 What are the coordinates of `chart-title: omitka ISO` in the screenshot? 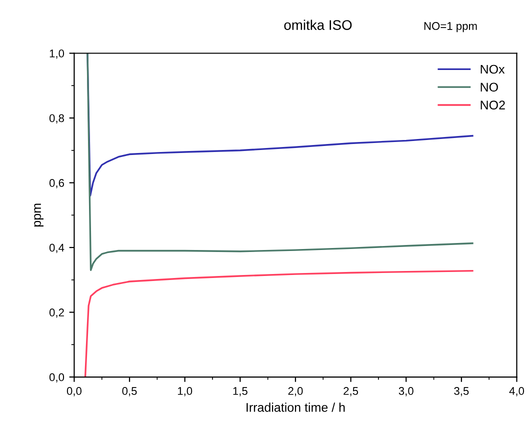 It's located at (318, 25).